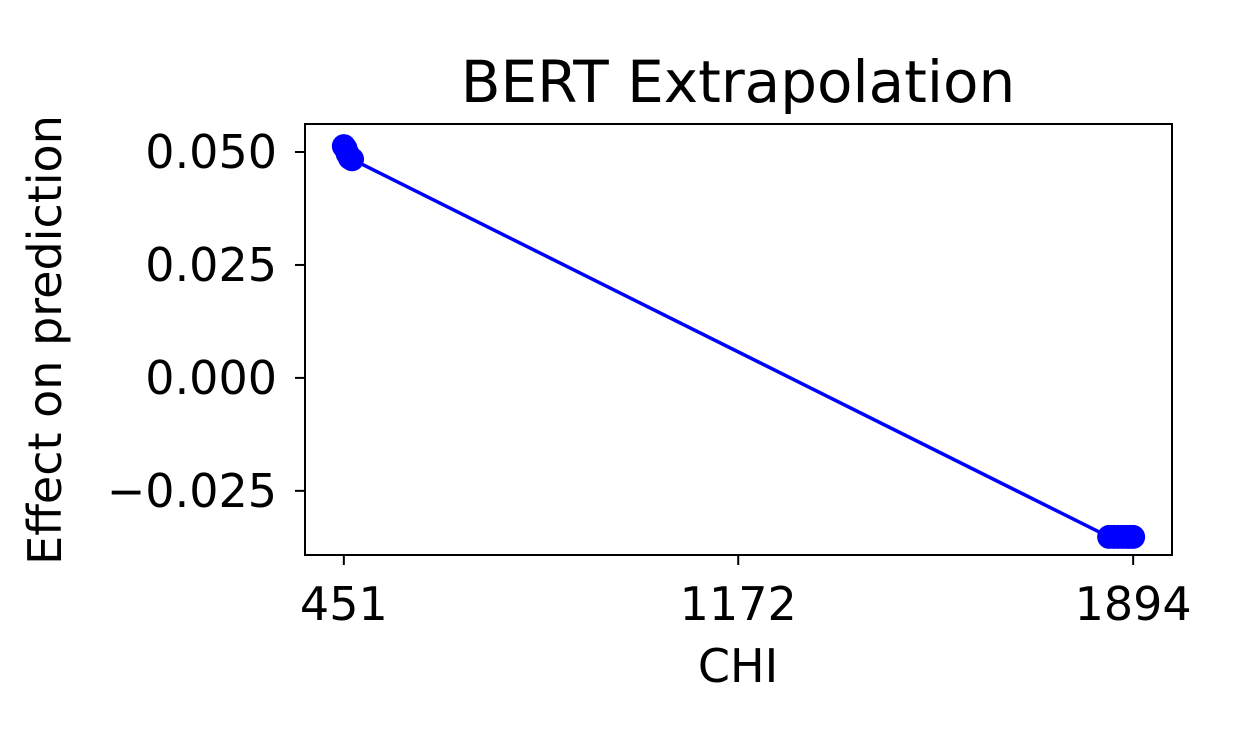 Image resolution: width=1250 pixels, height=750 pixels. I want to click on y-tick-label: 0.050, so click(211, 152).